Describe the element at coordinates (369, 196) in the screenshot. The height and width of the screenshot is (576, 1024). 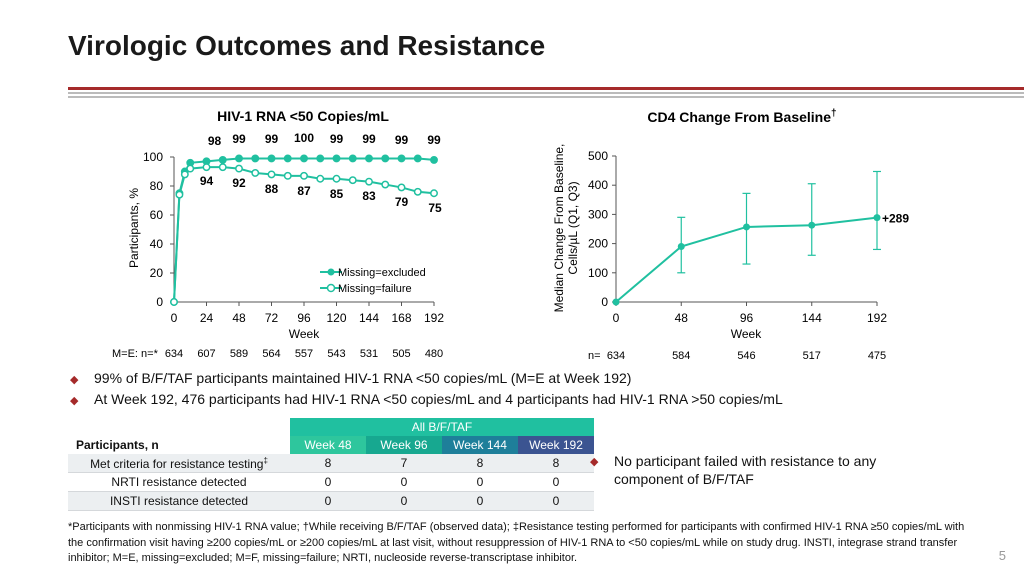
I see `data-label-missing-failure: 83` at that location.